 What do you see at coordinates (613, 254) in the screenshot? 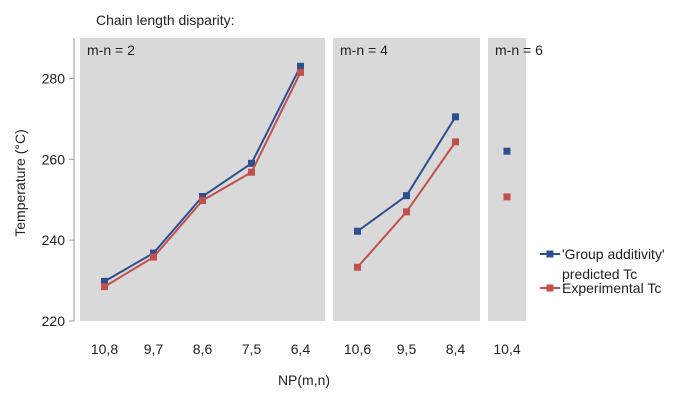
I see `legend-label: 'Group additivity'` at bounding box center [613, 254].